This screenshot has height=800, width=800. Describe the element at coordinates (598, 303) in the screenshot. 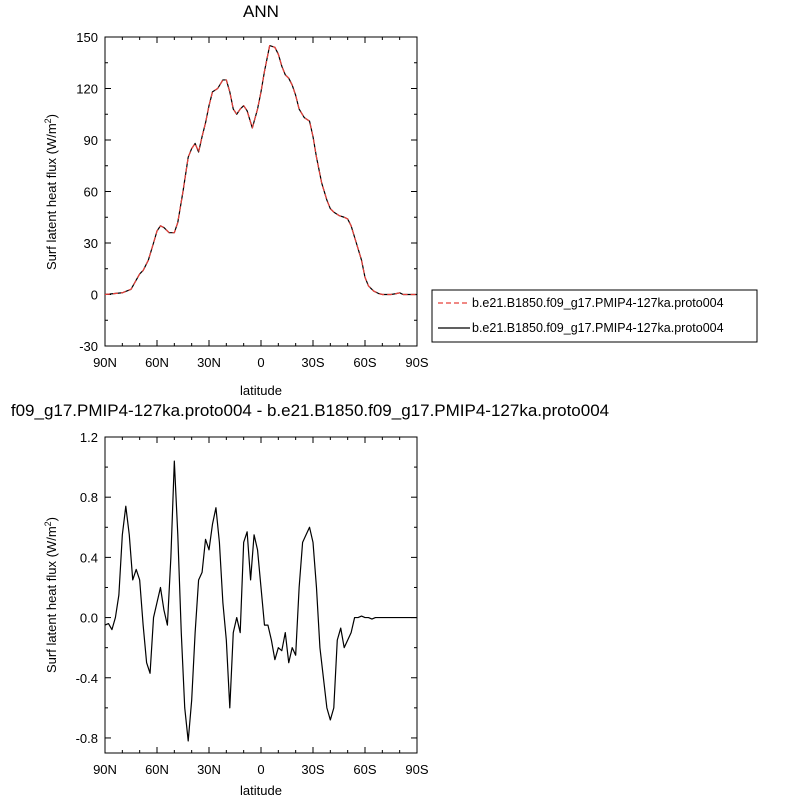

I see `legend-entry-1: b.e21.B1850.f09_g17.PMIP4-127ka.proto004` at that location.